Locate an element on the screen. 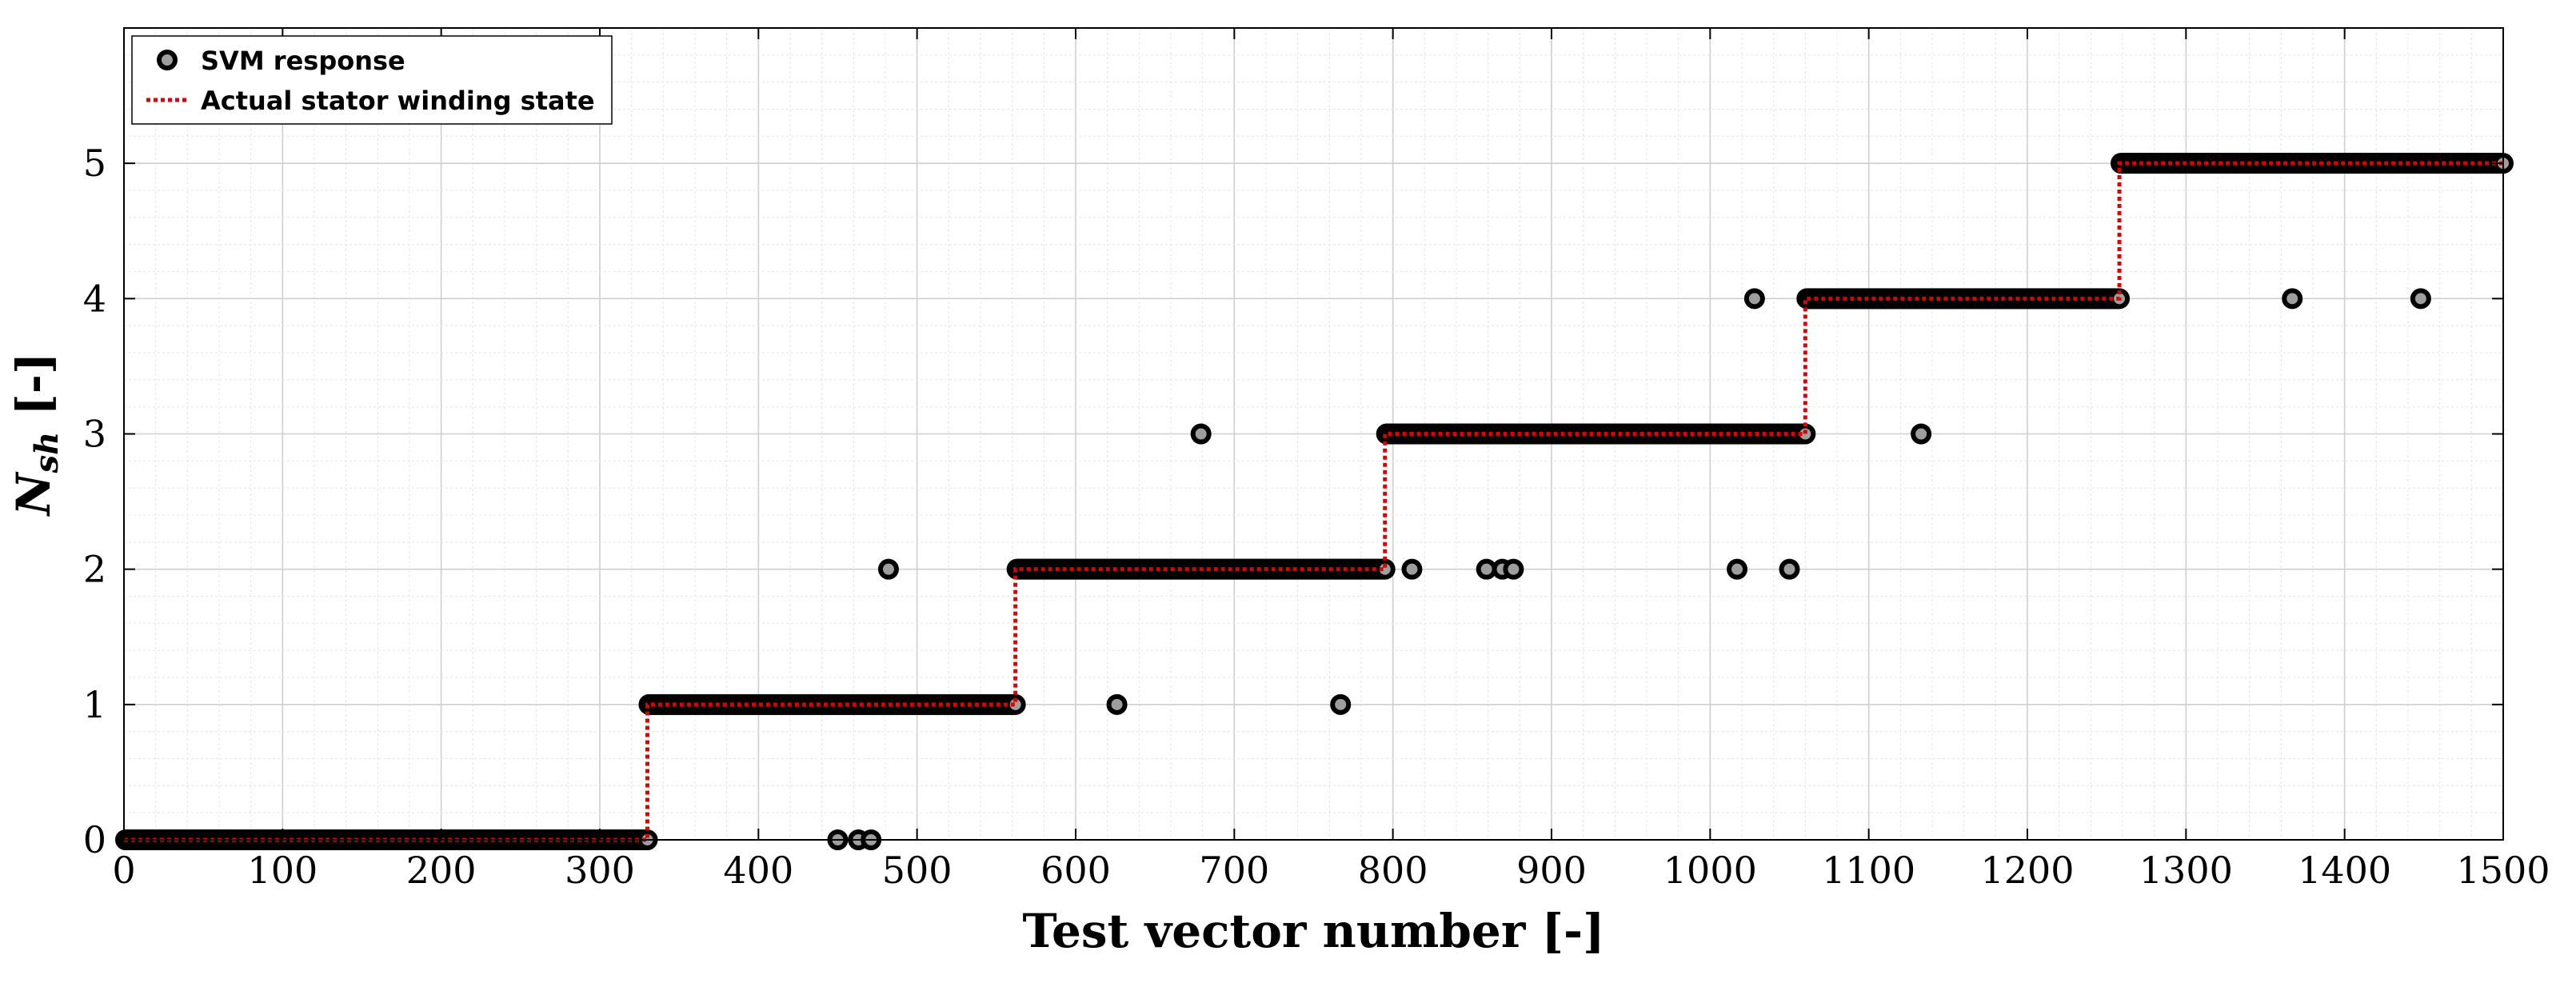 The image size is (2576, 991). y-axis-subscript: sh is located at coordinates (47, 453).